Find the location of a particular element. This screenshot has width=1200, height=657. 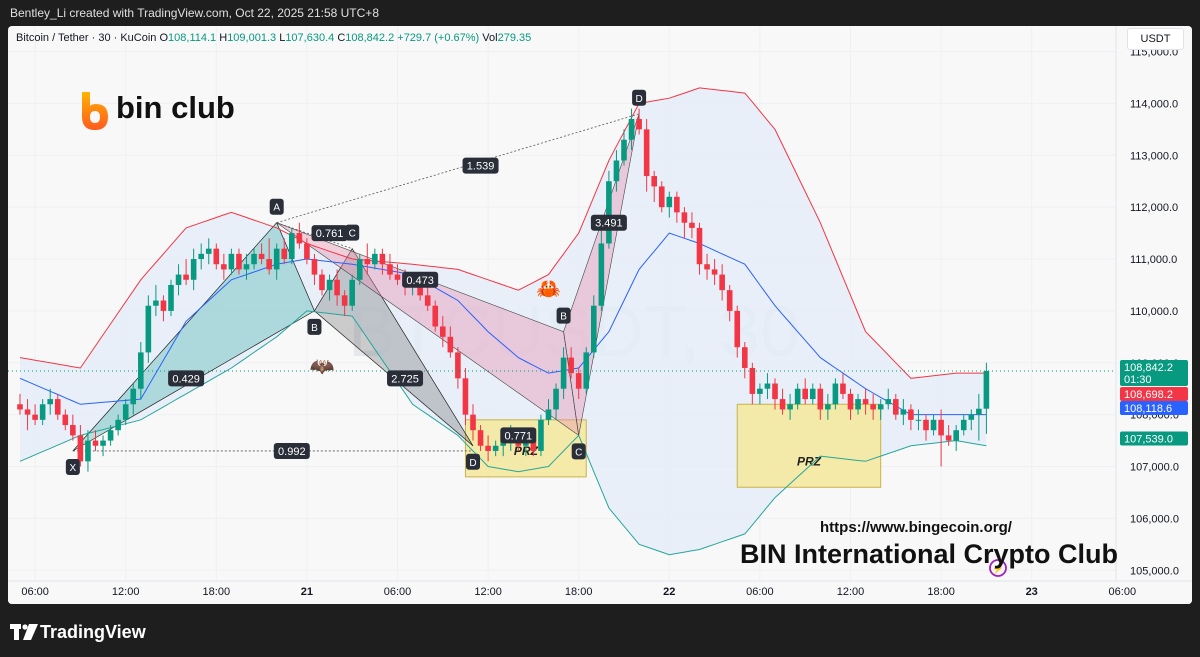

ratio-label: 0.761 is located at coordinates (330, 234).